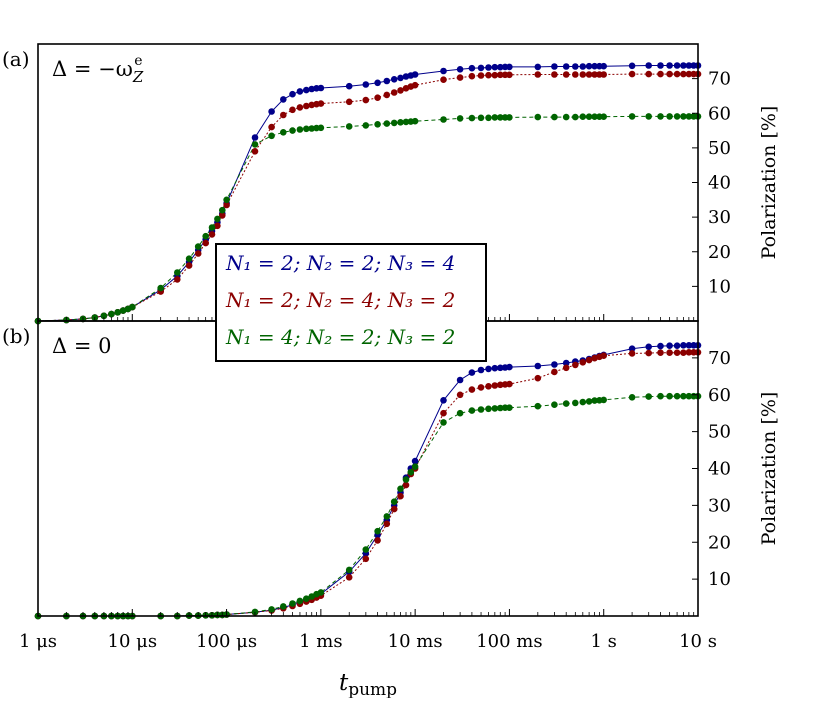 This screenshot has height=702, width=830. Describe the element at coordinates (320, 641) in the screenshot. I see `x-tick-label: 1 ms` at that location.